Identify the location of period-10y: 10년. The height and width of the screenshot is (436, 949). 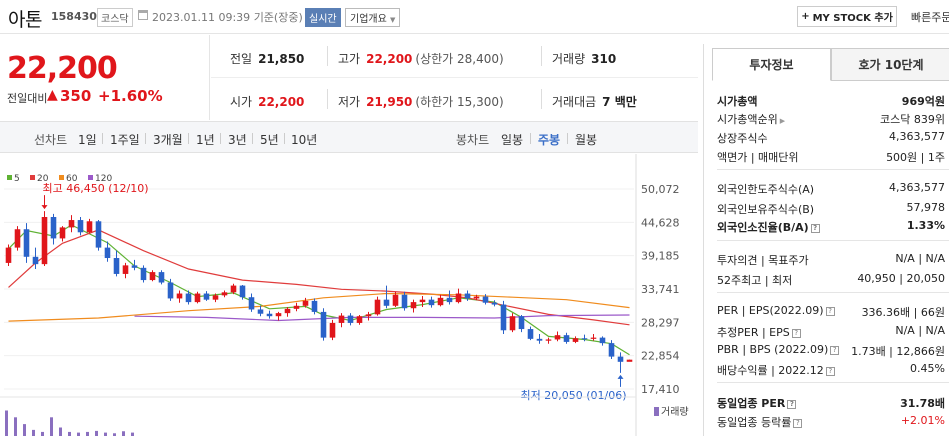
(304, 140).